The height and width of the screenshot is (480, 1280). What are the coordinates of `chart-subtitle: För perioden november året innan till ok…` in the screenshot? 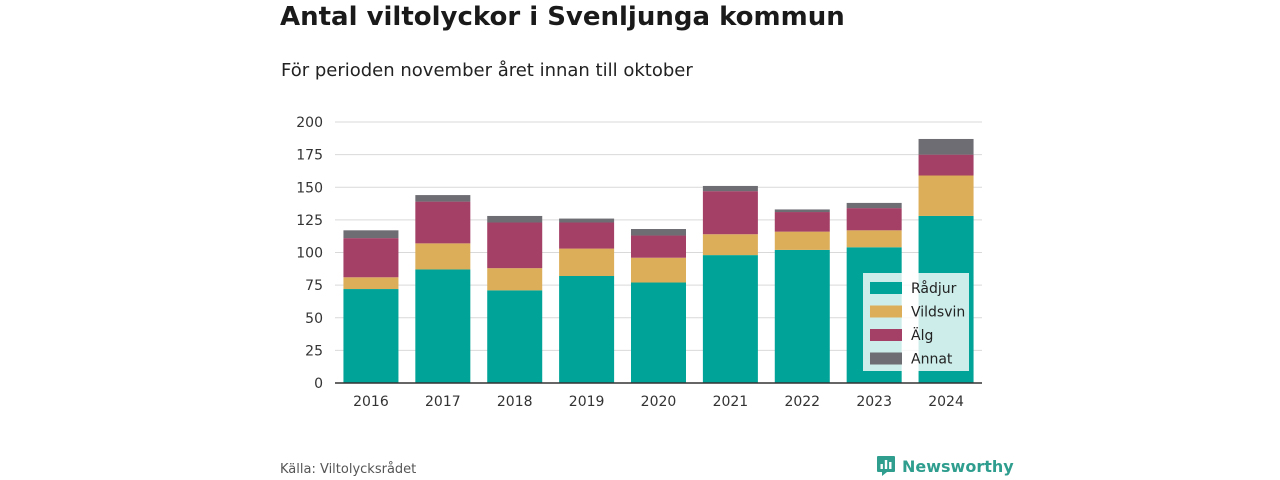 It's located at (487, 70).